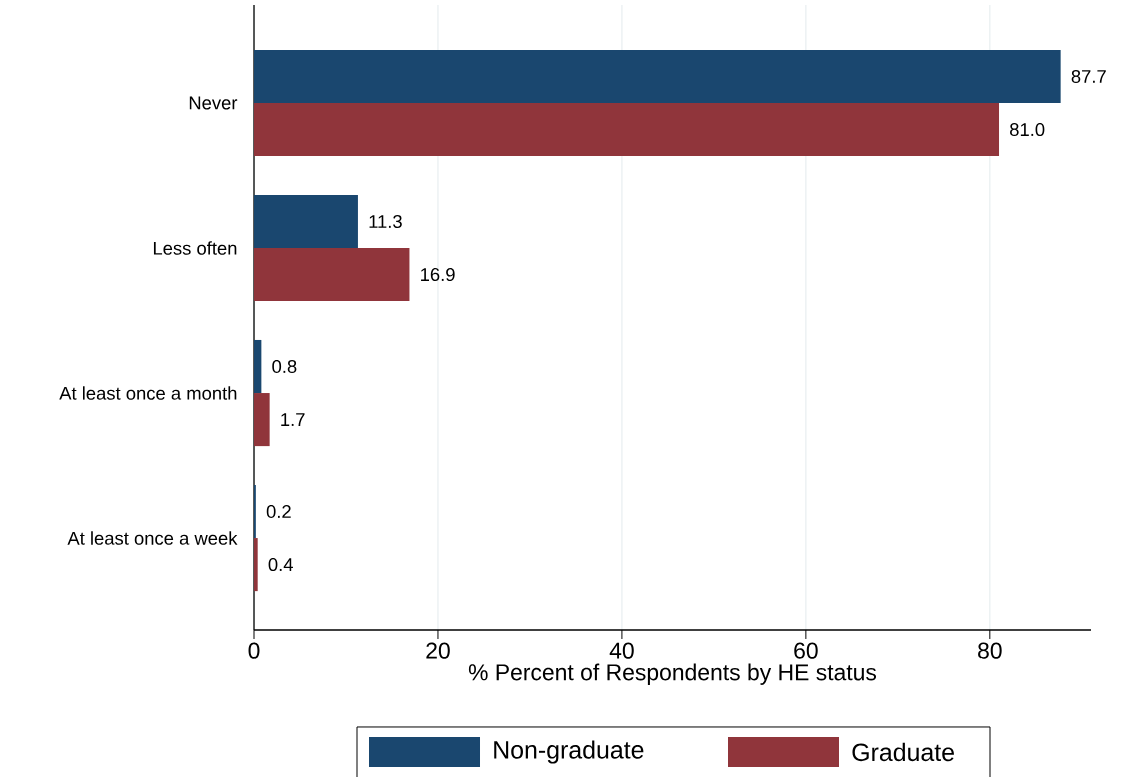 Image resolution: width=1131 pixels, height=777 pixels. Describe the element at coordinates (621, 650) in the screenshot. I see `x-tick-label: 40` at that location.